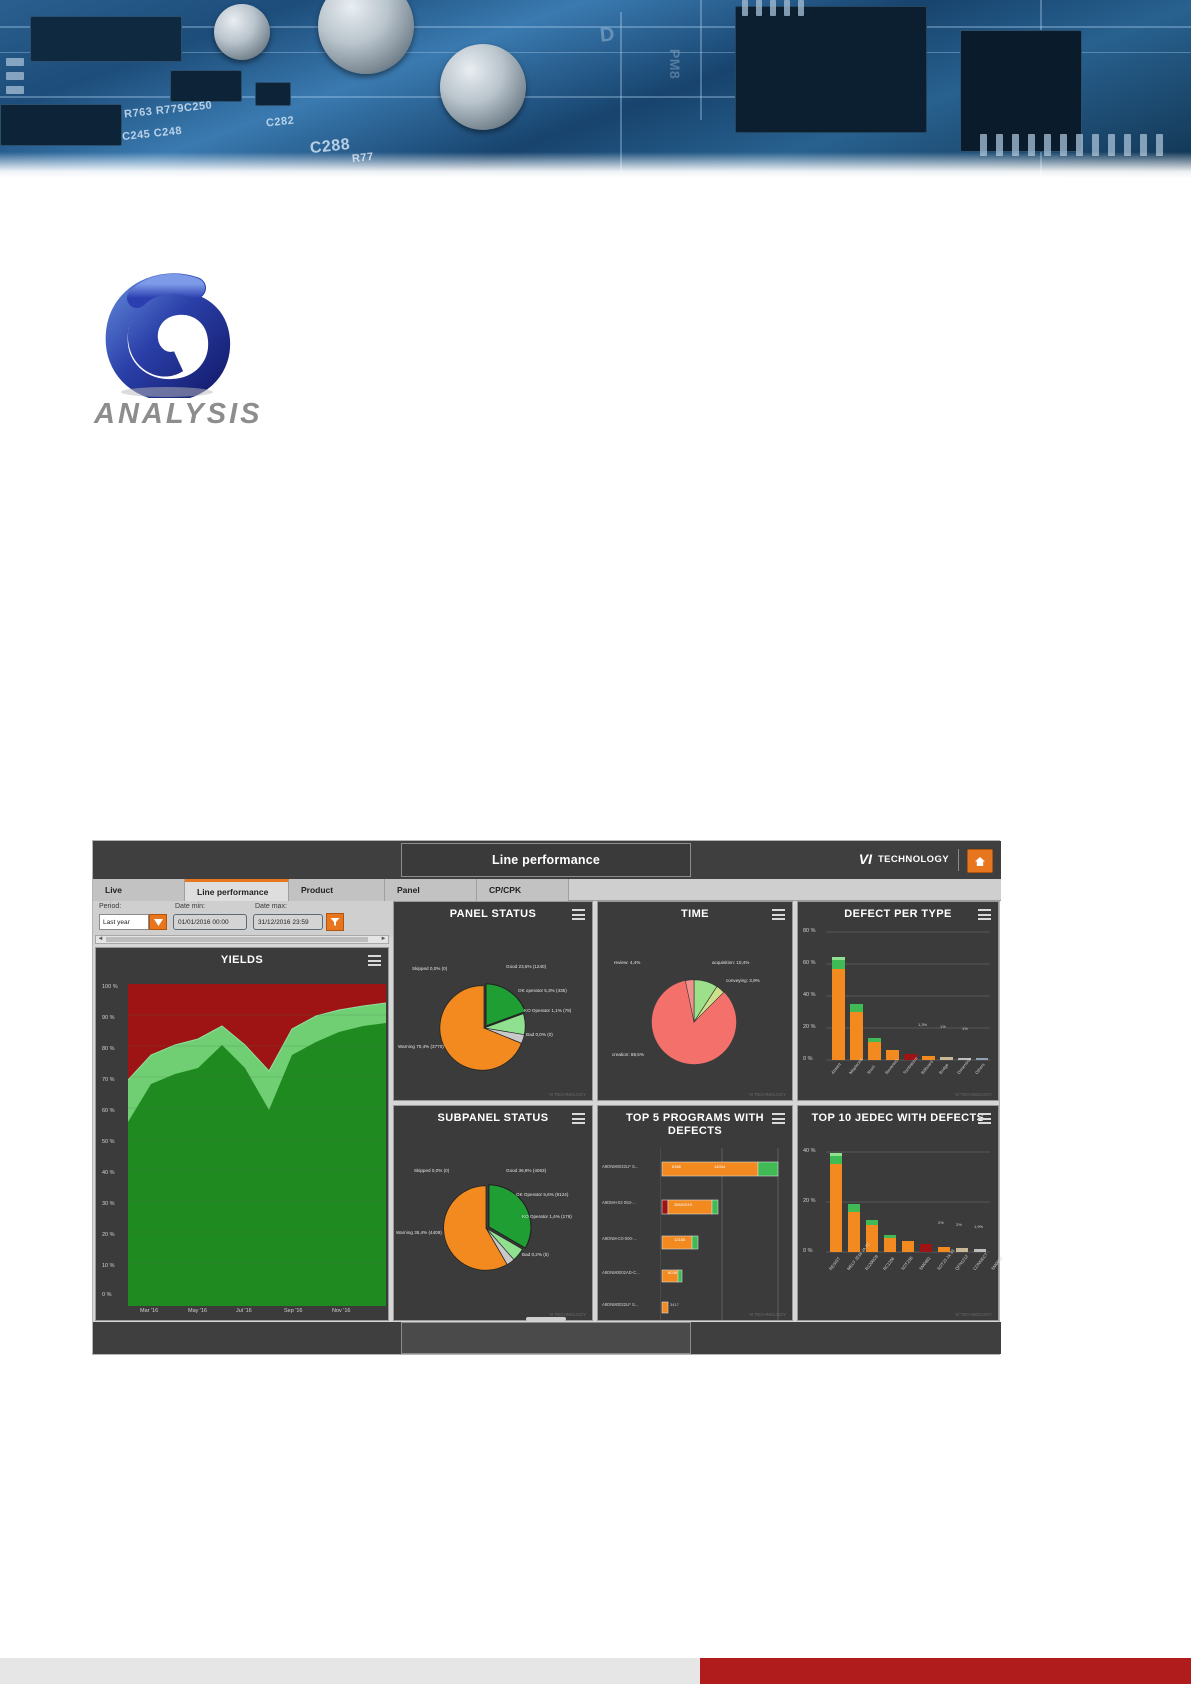 The width and height of the screenshot is (1191, 1684). What do you see at coordinates (958, 860) in the screenshot?
I see `brand-divider` at bounding box center [958, 860].